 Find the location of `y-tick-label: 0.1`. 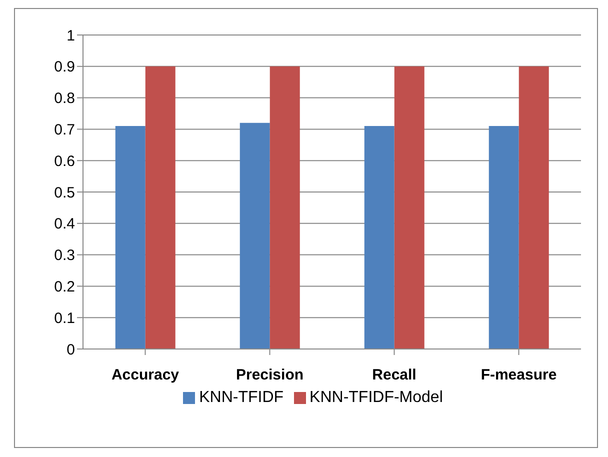

y-tick-label: 0.1 is located at coordinates (64, 318).